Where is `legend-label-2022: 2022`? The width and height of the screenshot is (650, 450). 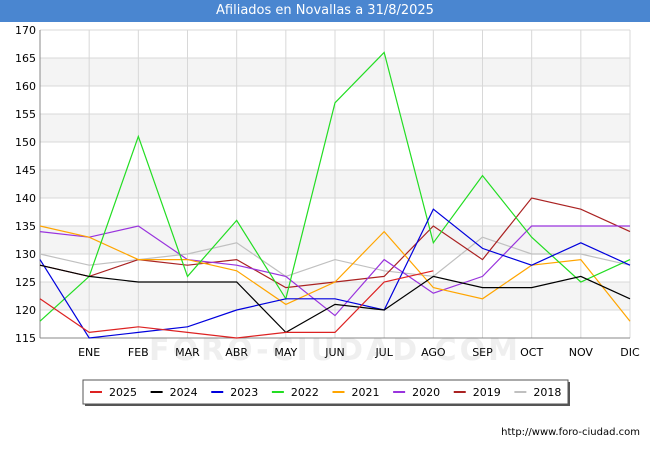
legend-label-2022: 2022 is located at coordinates (305, 392).